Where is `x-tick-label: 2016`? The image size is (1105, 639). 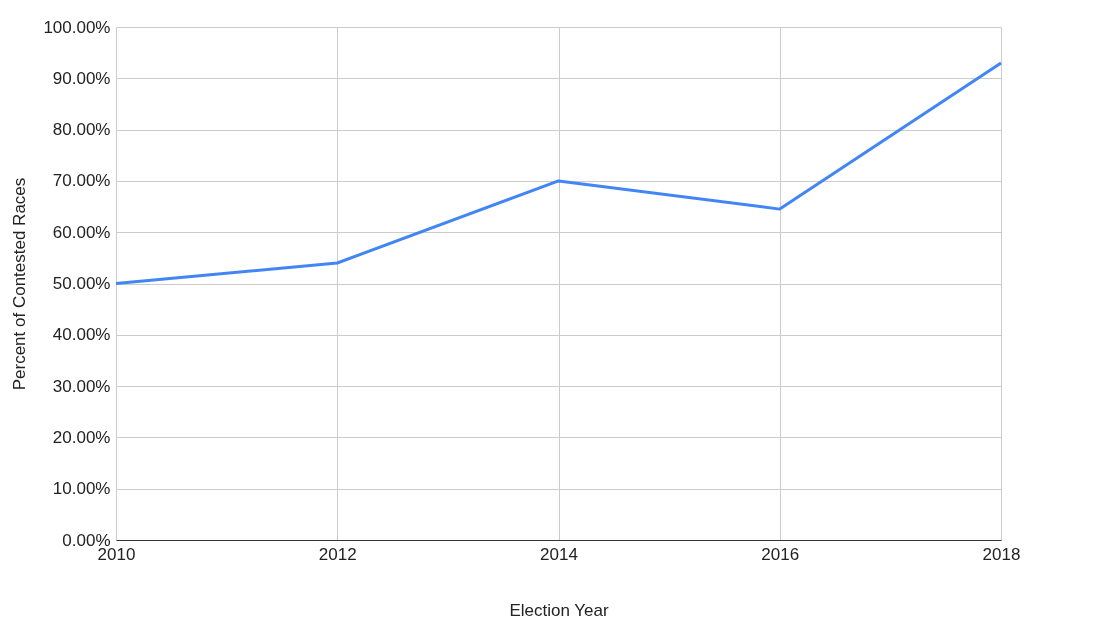
x-tick-label: 2016 is located at coordinates (780, 554).